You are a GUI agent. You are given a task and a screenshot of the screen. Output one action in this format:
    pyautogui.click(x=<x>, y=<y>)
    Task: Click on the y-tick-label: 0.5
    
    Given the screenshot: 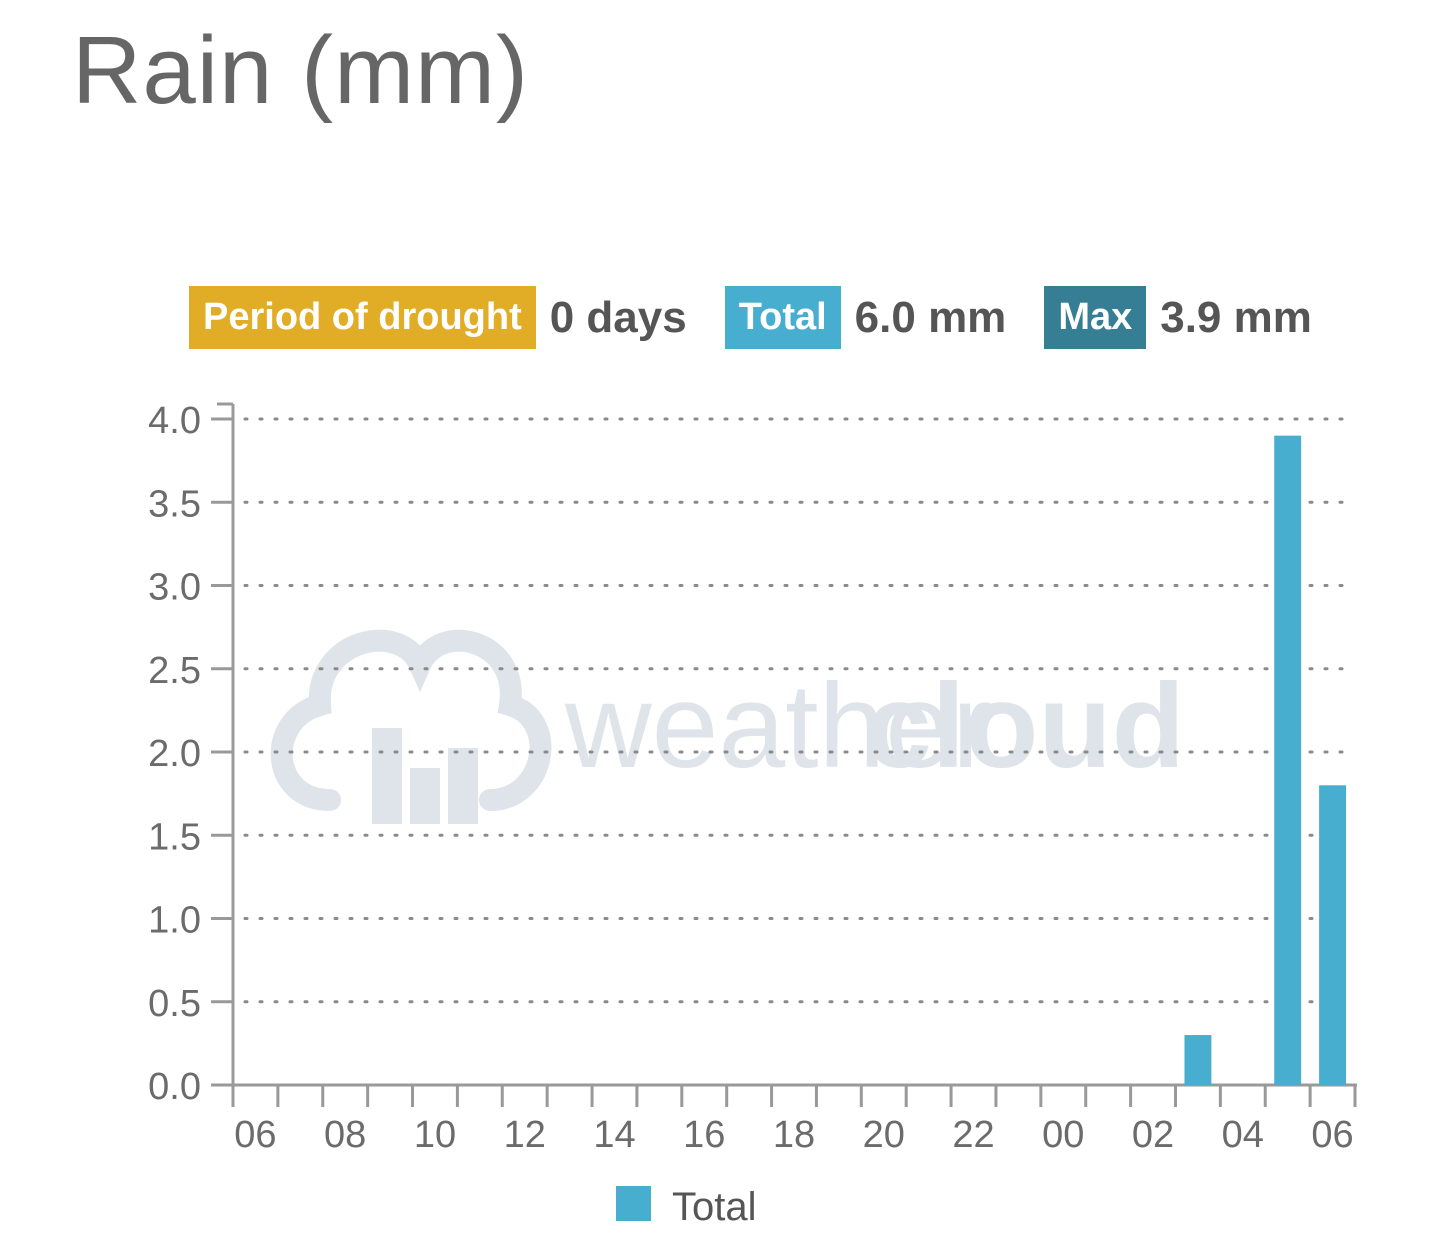 What is the action you would take?
    pyautogui.click(x=174, y=1004)
    